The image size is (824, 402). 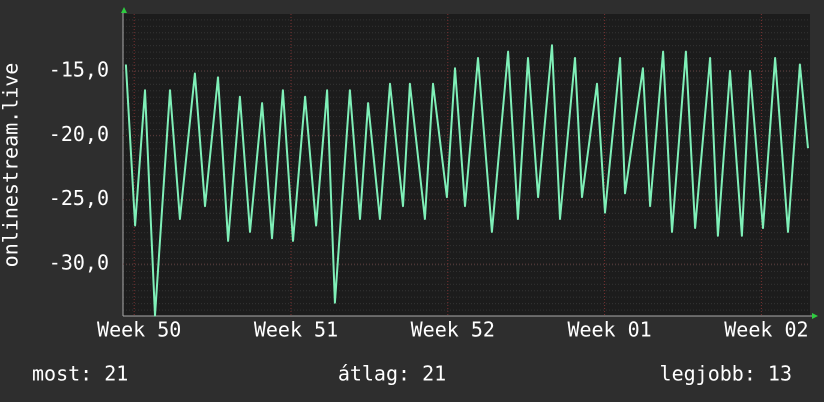 What do you see at coordinates (79, 198) in the screenshot?
I see `y-tick-label: -25,0` at bounding box center [79, 198].